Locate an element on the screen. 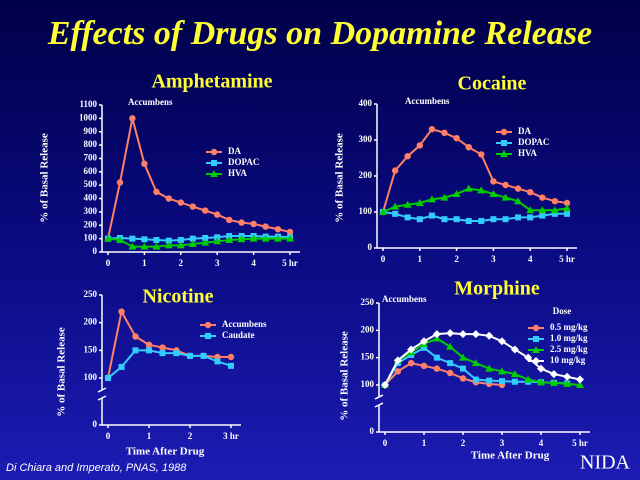 Image resolution: width=640 pixels, height=480 pixels. x-tick-label: 0 is located at coordinates (108, 263).